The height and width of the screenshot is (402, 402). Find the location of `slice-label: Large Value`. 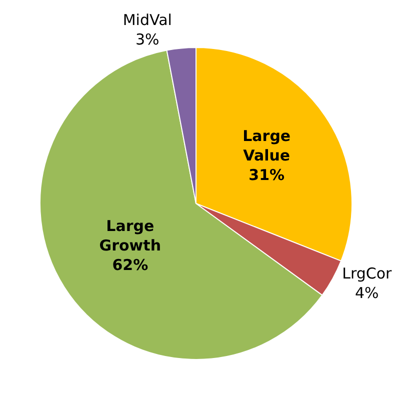

slice-label: Large Value is located at coordinates (266, 146).